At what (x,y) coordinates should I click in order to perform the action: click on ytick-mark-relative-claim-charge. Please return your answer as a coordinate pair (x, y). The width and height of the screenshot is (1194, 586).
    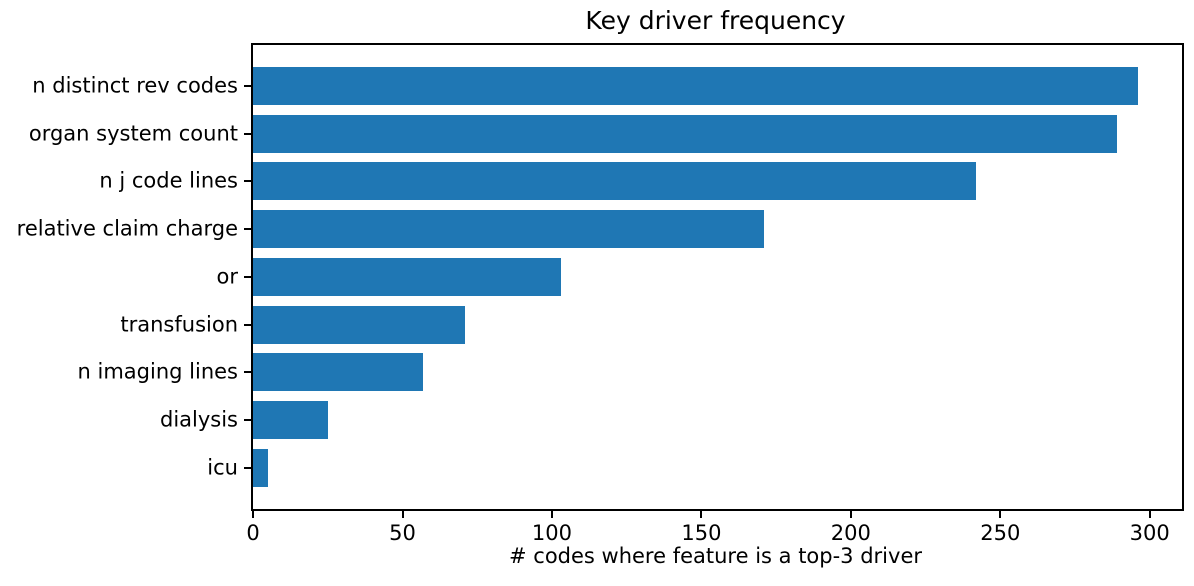
    Looking at the image, I should click on (247, 229).